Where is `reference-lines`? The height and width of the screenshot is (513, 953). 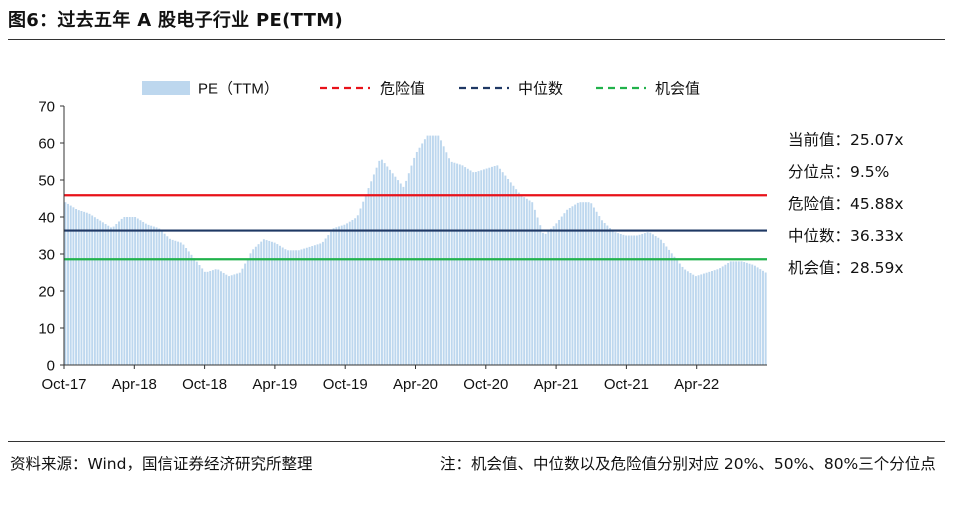 reference-lines is located at coordinates (415, 227).